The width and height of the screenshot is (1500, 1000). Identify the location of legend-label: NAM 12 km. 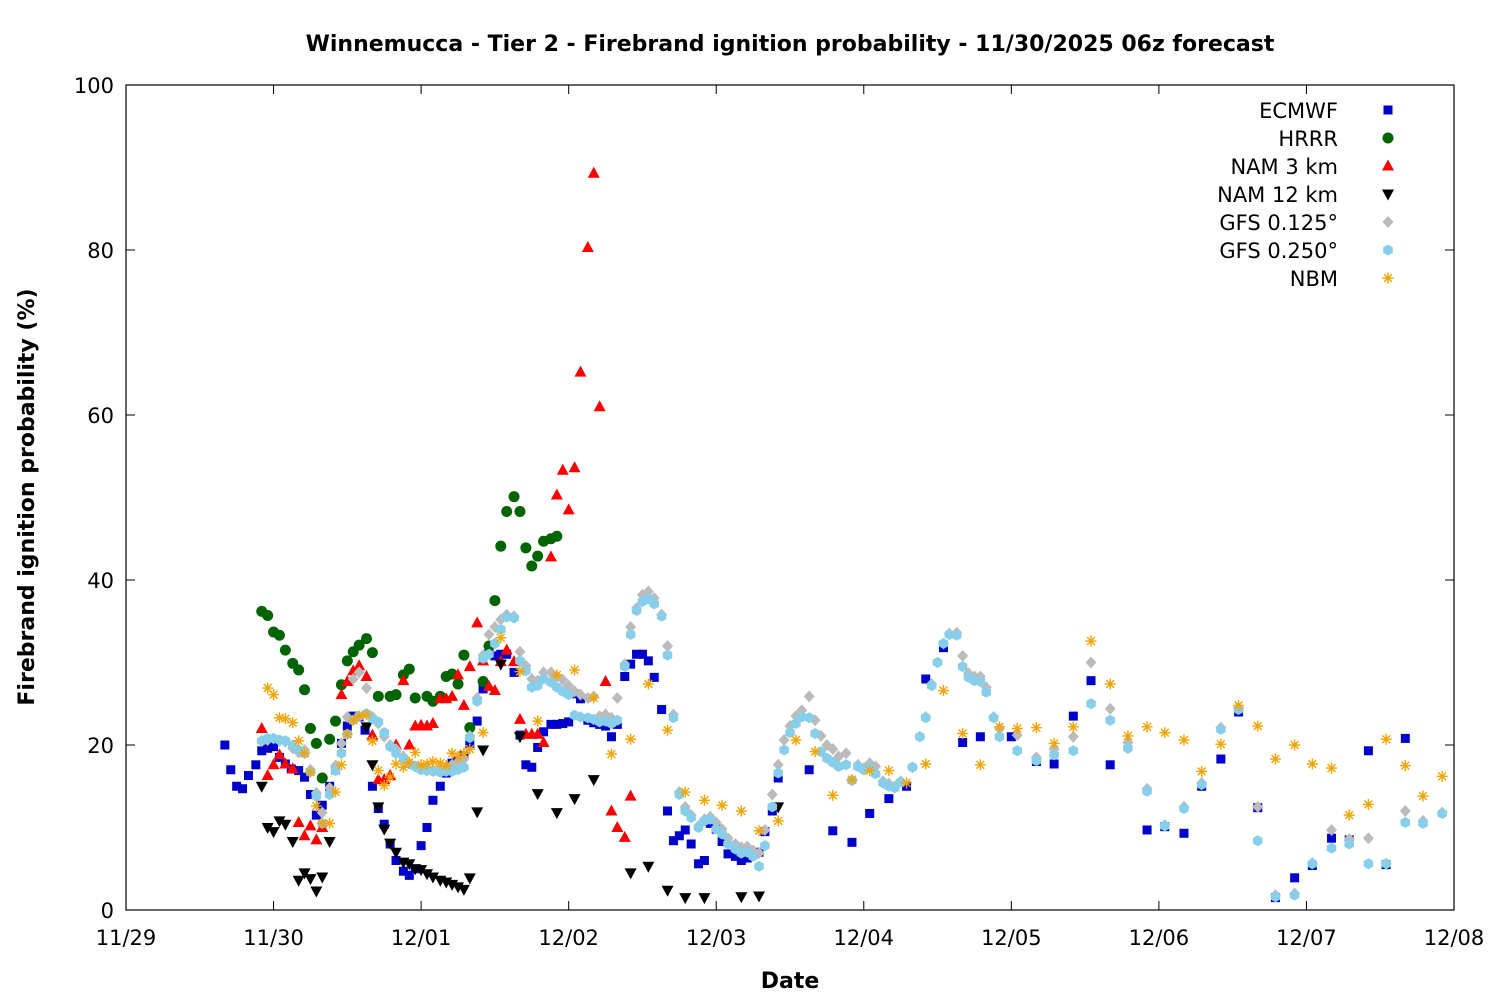
(1277, 195).